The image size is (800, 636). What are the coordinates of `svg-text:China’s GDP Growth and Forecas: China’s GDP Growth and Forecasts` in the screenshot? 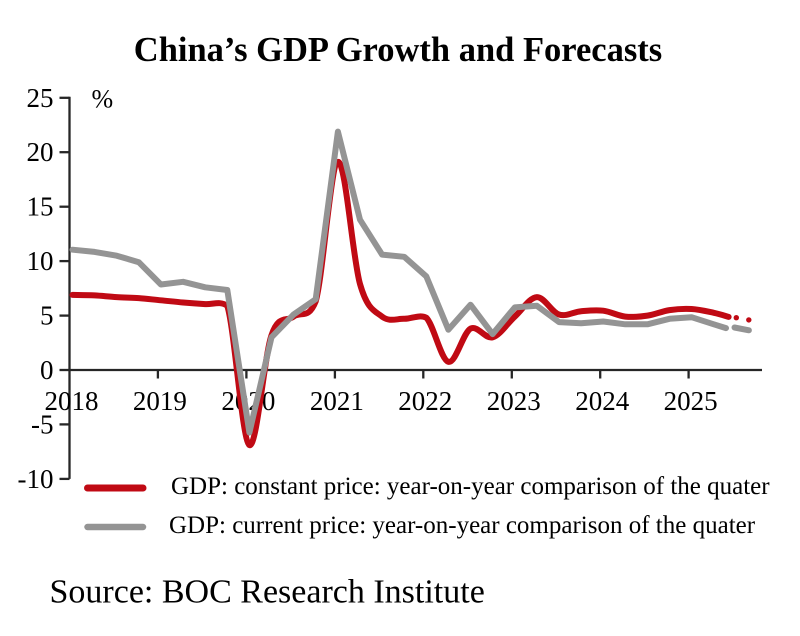 It's located at (398, 50).